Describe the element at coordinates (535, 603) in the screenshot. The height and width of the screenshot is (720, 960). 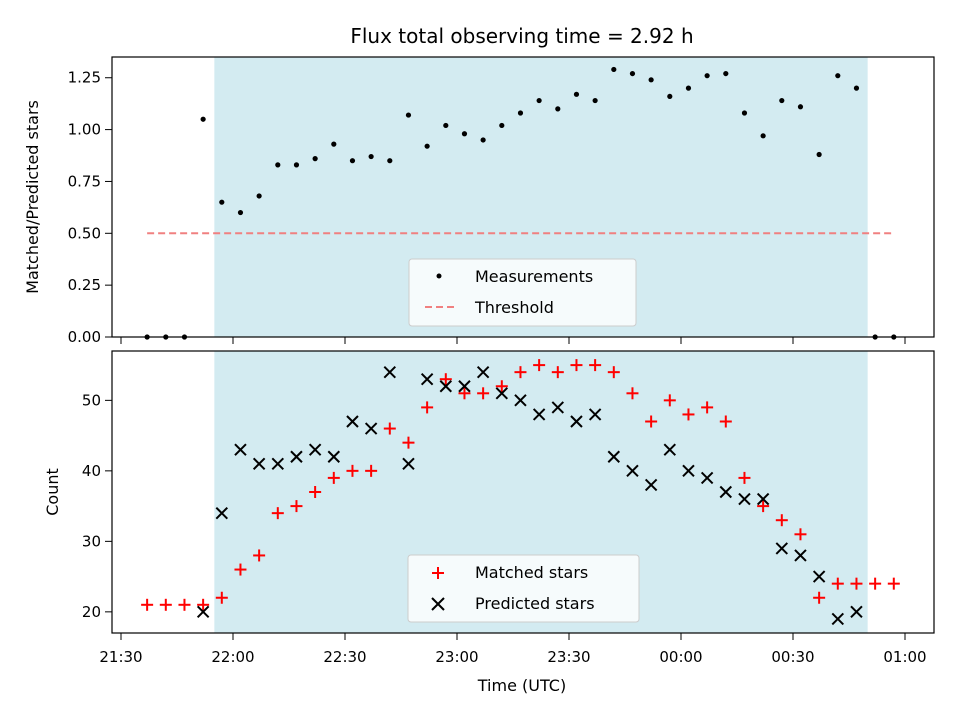
I see `legend-label-predicted: Predicted stars` at that location.